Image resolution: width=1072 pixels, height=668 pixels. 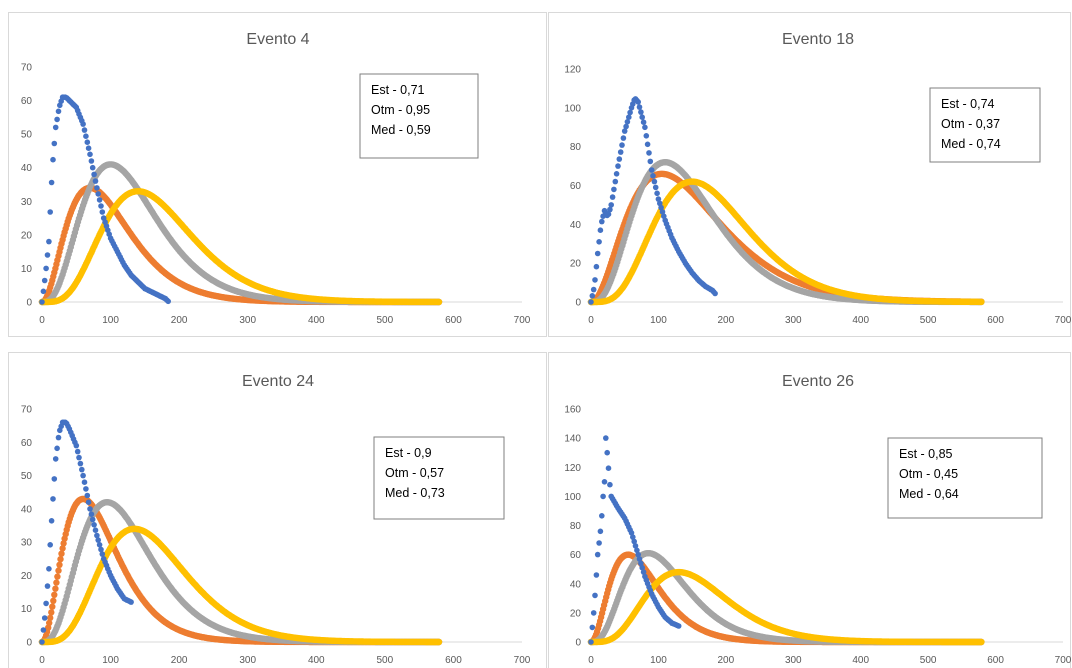 What do you see at coordinates (27, 443) in the screenshot?
I see `y-tick-label: 60` at bounding box center [27, 443].